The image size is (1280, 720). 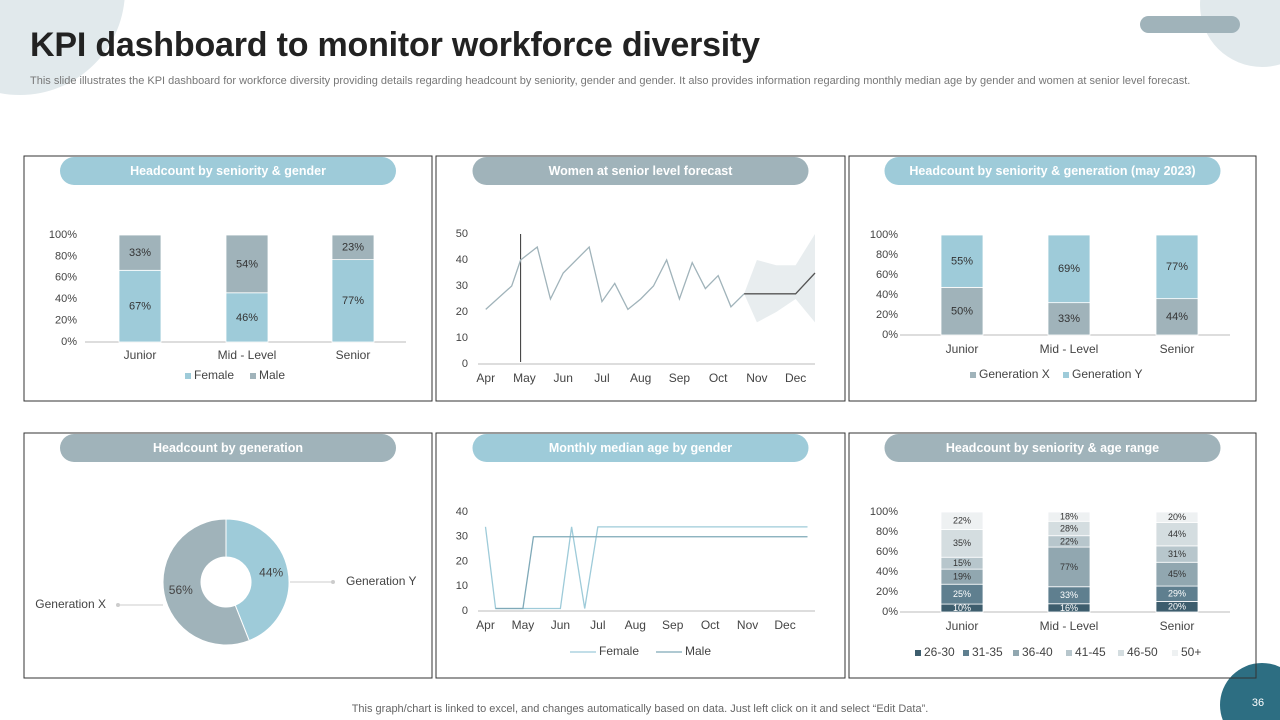 I want to click on donut-slice, so click(x=206, y=582).